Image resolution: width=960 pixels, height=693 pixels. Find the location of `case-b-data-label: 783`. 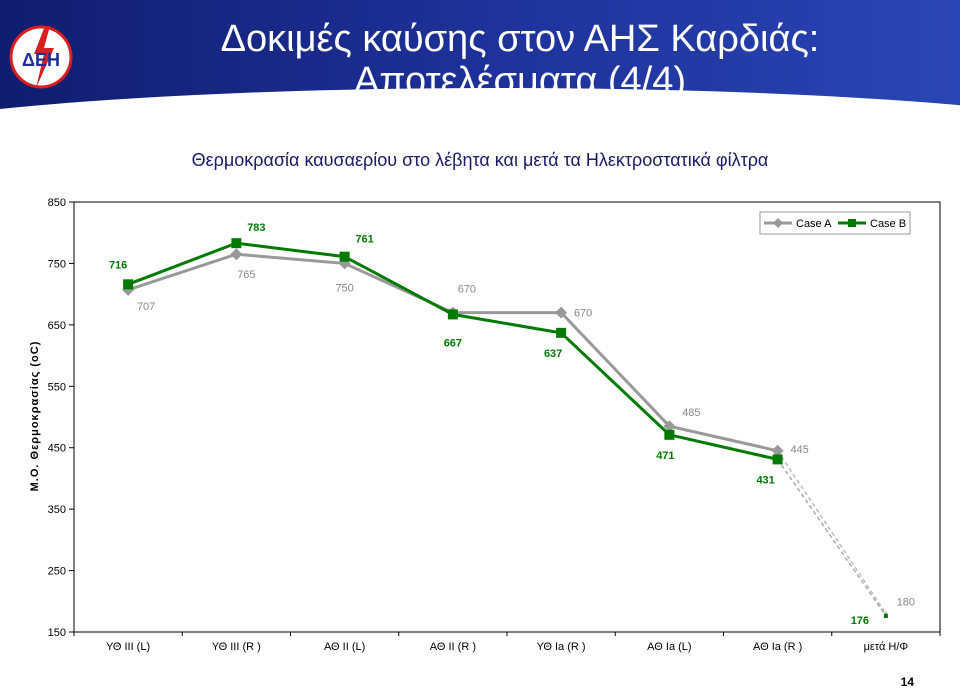

case-b-data-label: 783 is located at coordinates (256, 228).